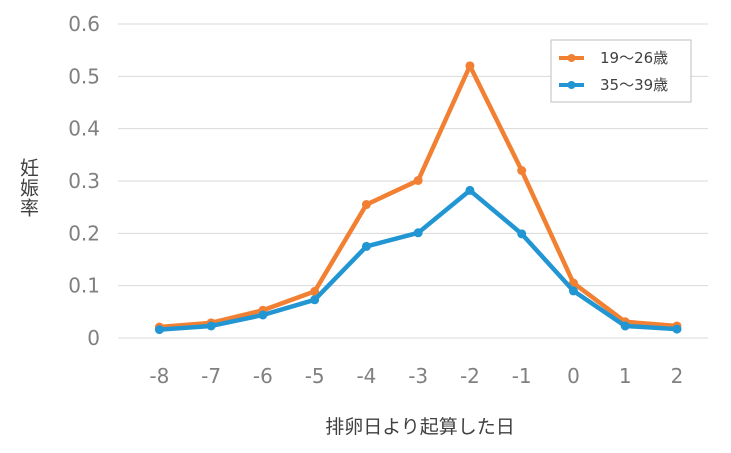 This screenshot has width=731, height=453. Describe the element at coordinates (634, 58) in the screenshot. I see `legend-label: 19〜26歳` at that location.